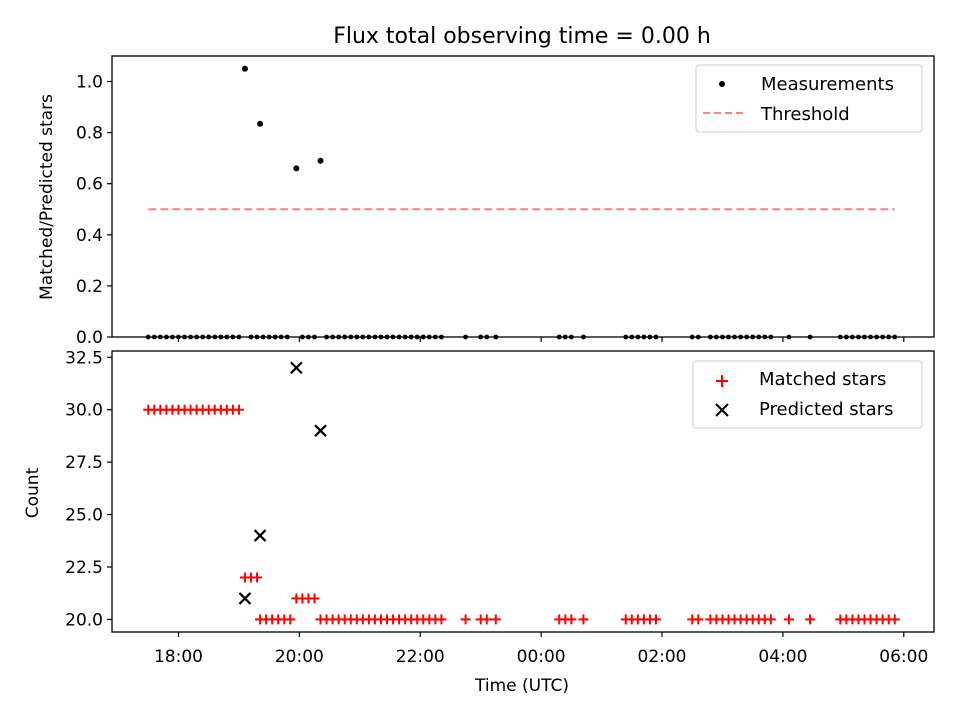 This screenshot has width=960, height=720. What do you see at coordinates (809, 98) in the screenshot?
I see `top-legend: Measurements Threshold` at bounding box center [809, 98].